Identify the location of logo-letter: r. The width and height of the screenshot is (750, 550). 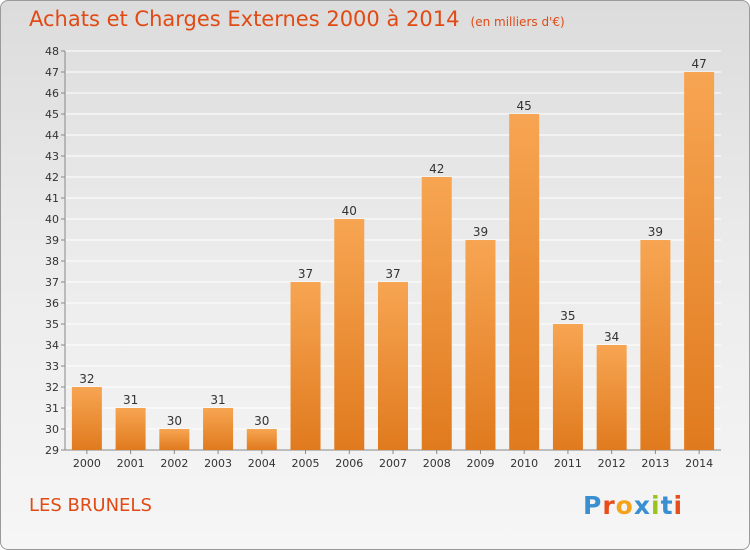
(609, 505).